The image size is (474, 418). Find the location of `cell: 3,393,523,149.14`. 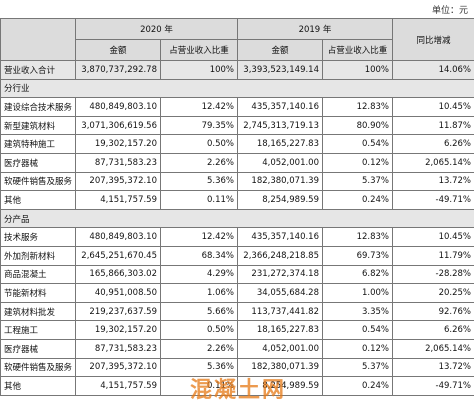

cell: 3,393,523,149.14 is located at coordinates (280, 70).